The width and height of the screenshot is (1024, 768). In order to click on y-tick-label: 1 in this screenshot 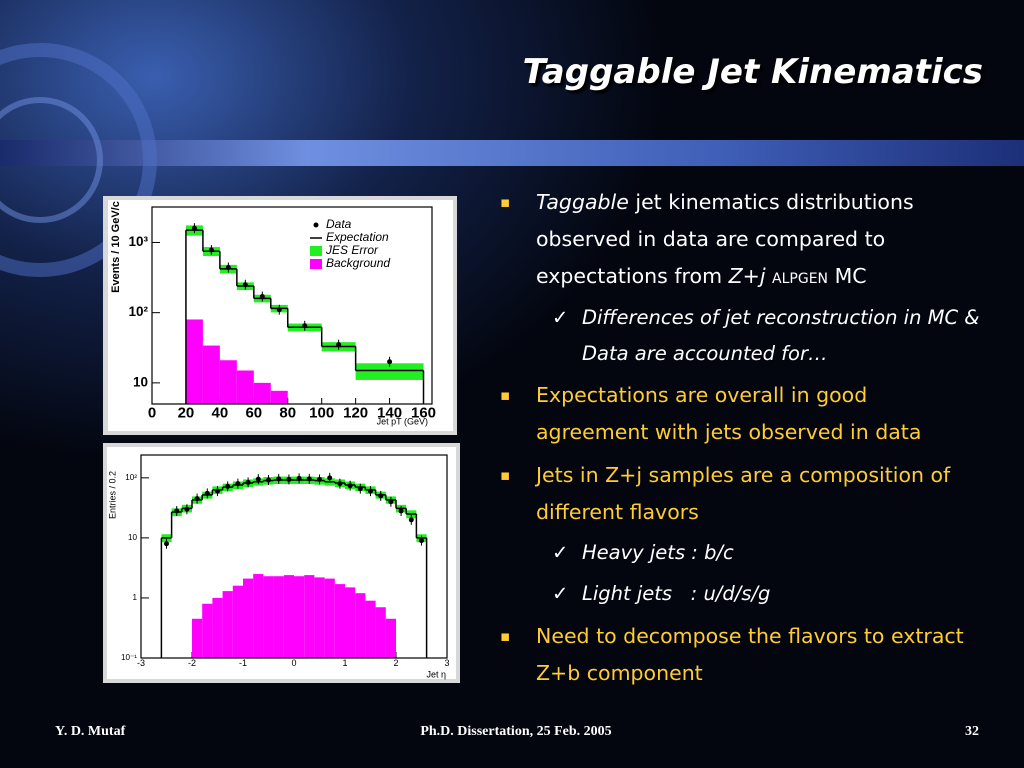, I will do `click(134, 597)`.